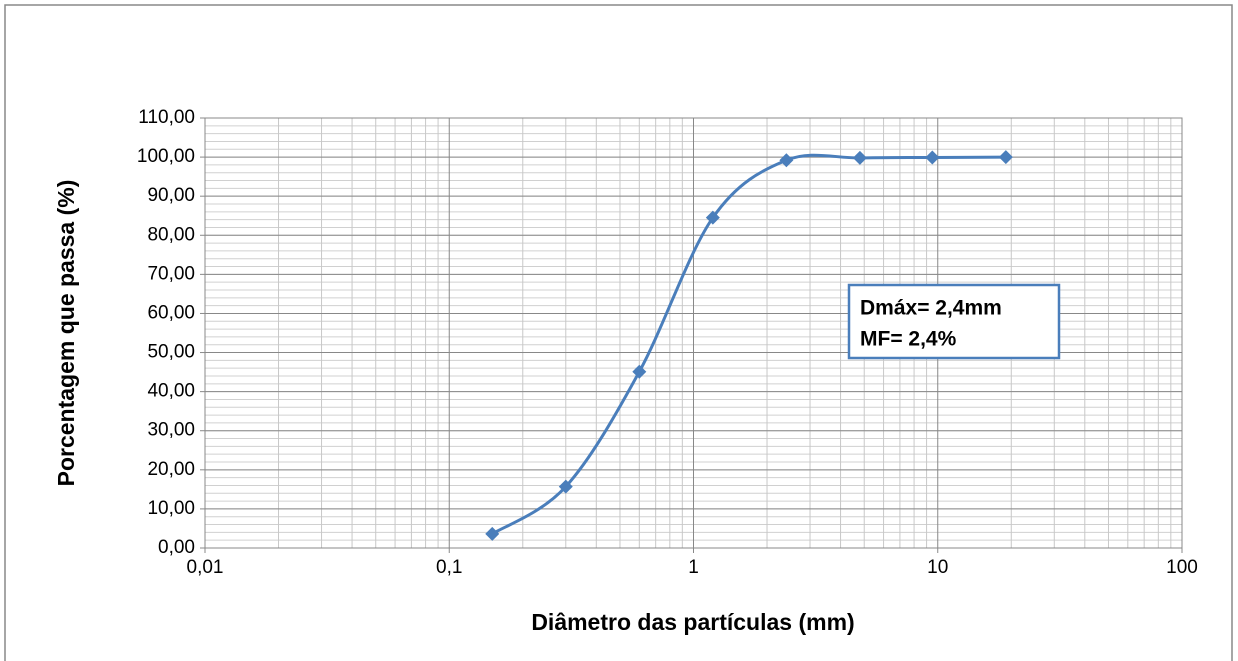 The width and height of the screenshot is (1238, 661). What do you see at coordinates (171, 469) in the screenshot?
I see `y-tick-label: 20,00` at bounding box center [171, 469].